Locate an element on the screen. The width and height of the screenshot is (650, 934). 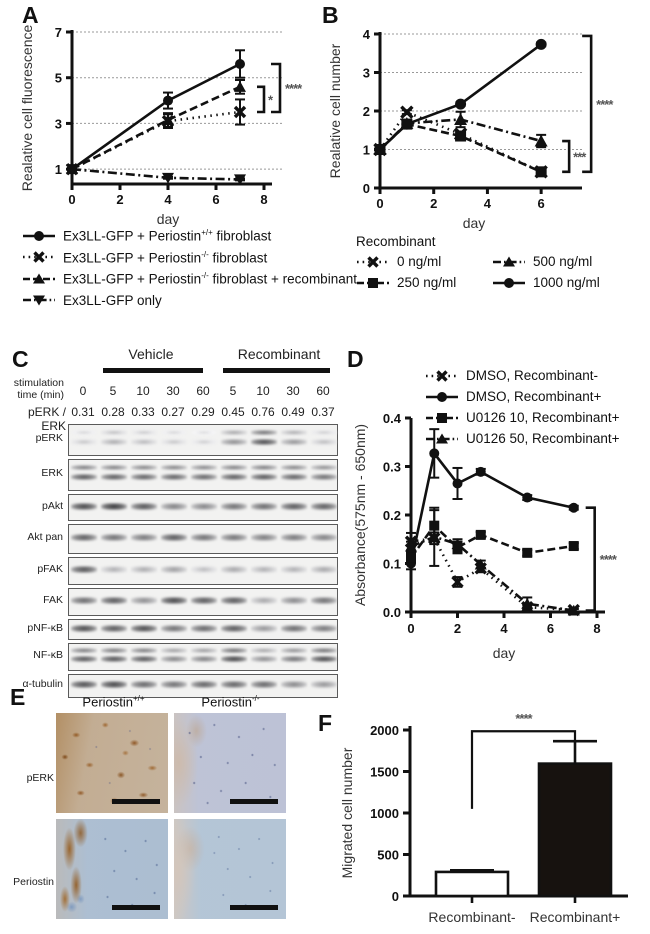
legend-item: 0 ng/ml is located at coordinates (424, 261).